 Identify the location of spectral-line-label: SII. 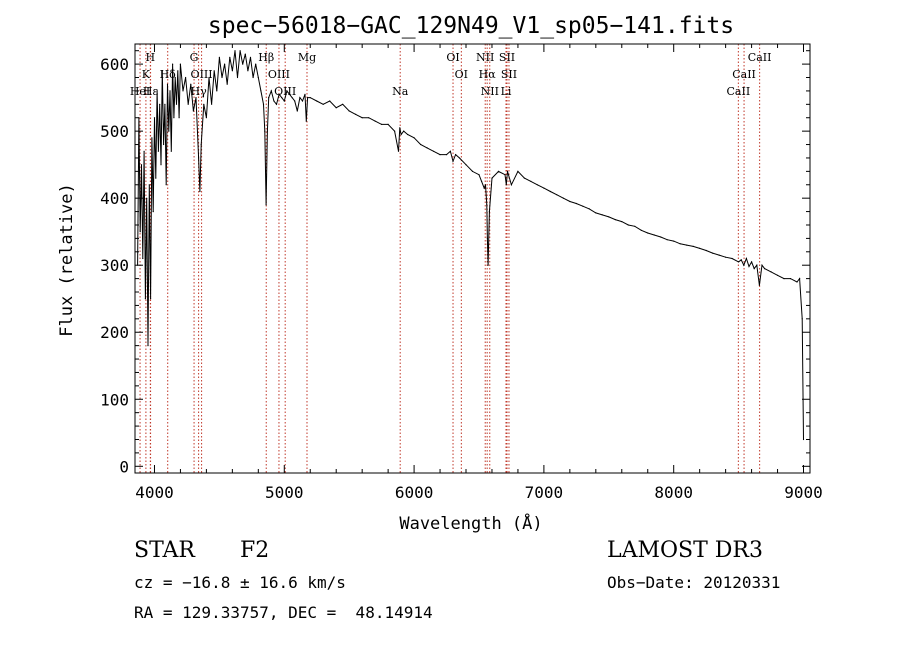
(507, 57).